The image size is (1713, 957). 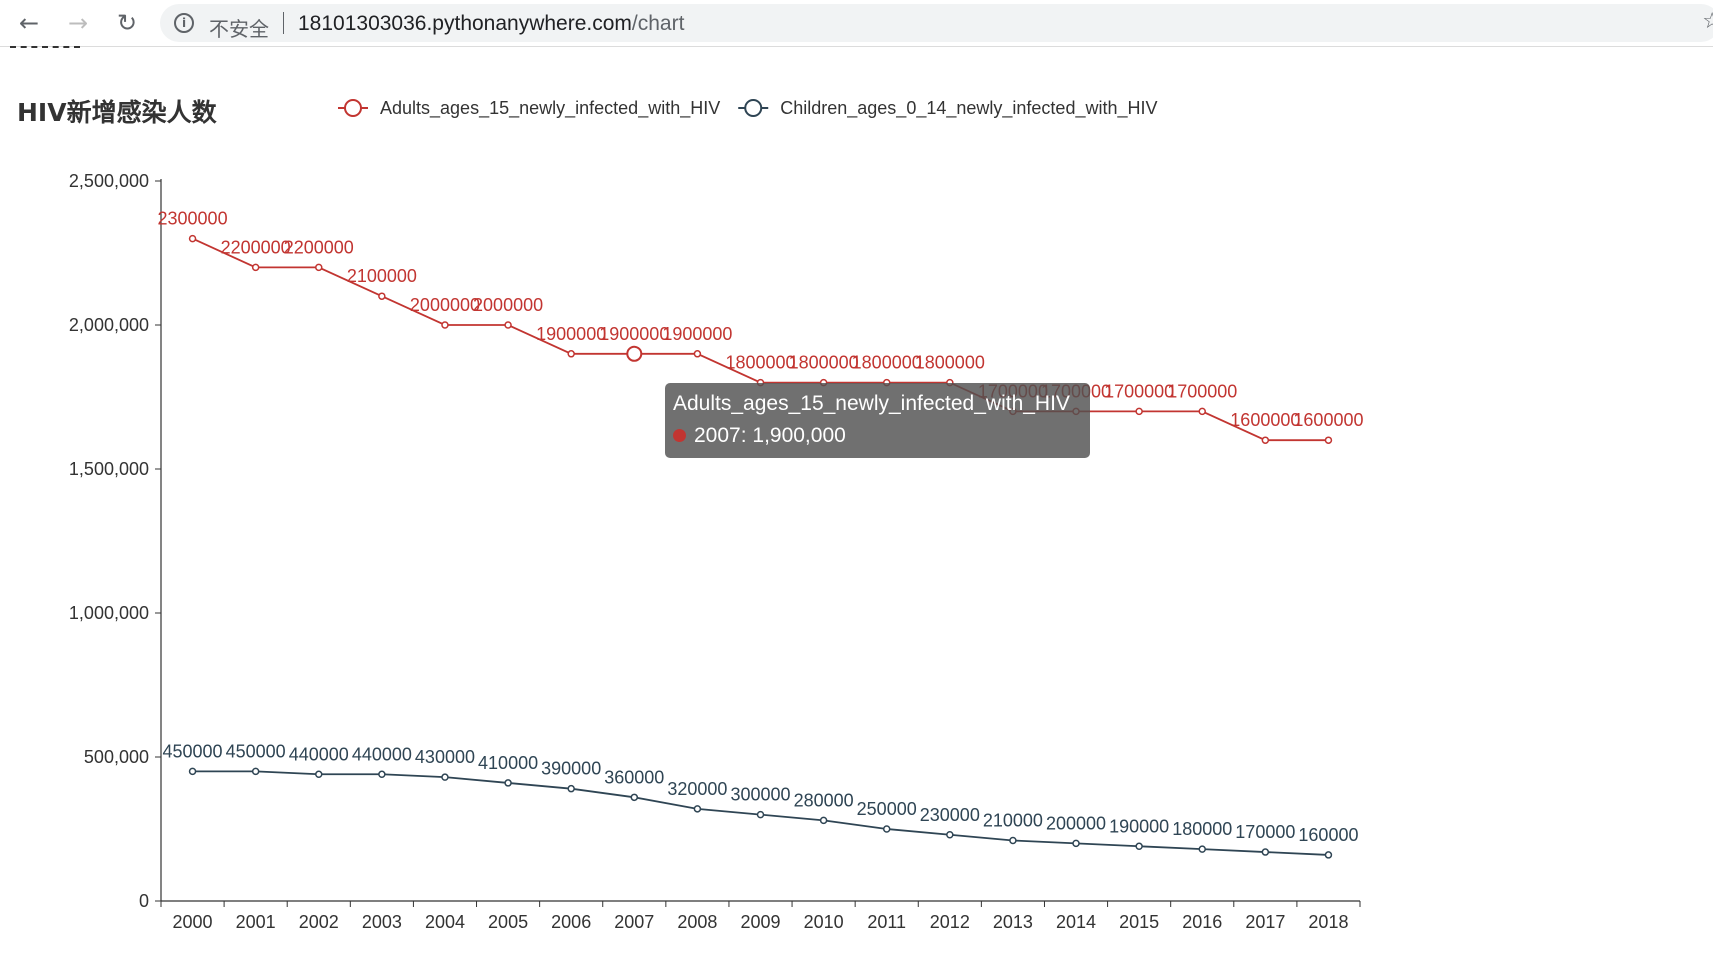 I want to click on url-text: 18101303036.pythonanywhere.com/chart, so click(x=491, y=24).